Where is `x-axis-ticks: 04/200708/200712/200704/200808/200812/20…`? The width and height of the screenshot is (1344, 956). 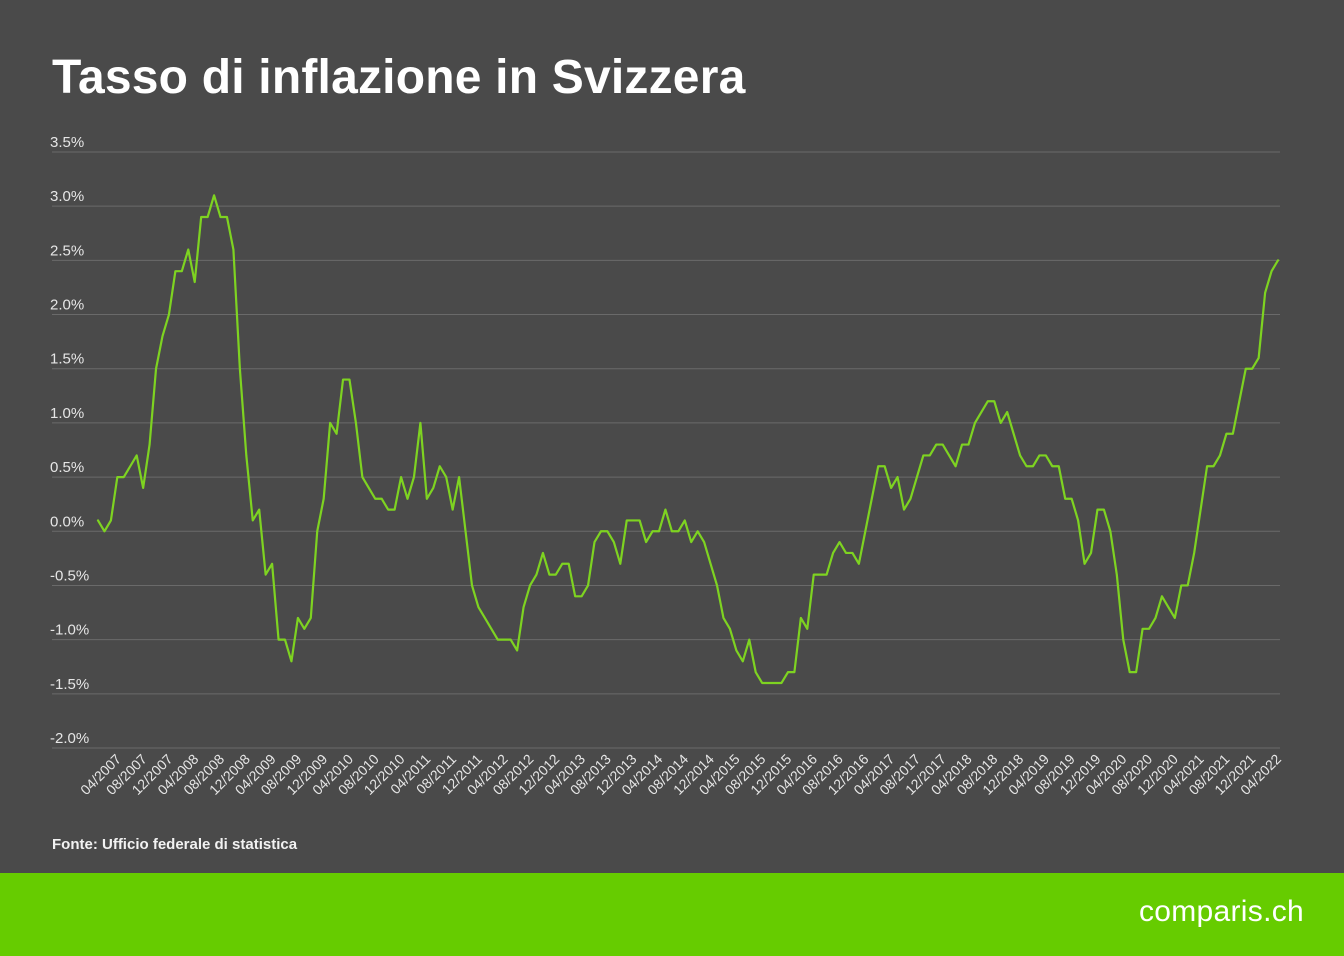 x-axis-ticks: 04/200708/200712/200704/200808/200812/20… is located at coordinates (680, 774).